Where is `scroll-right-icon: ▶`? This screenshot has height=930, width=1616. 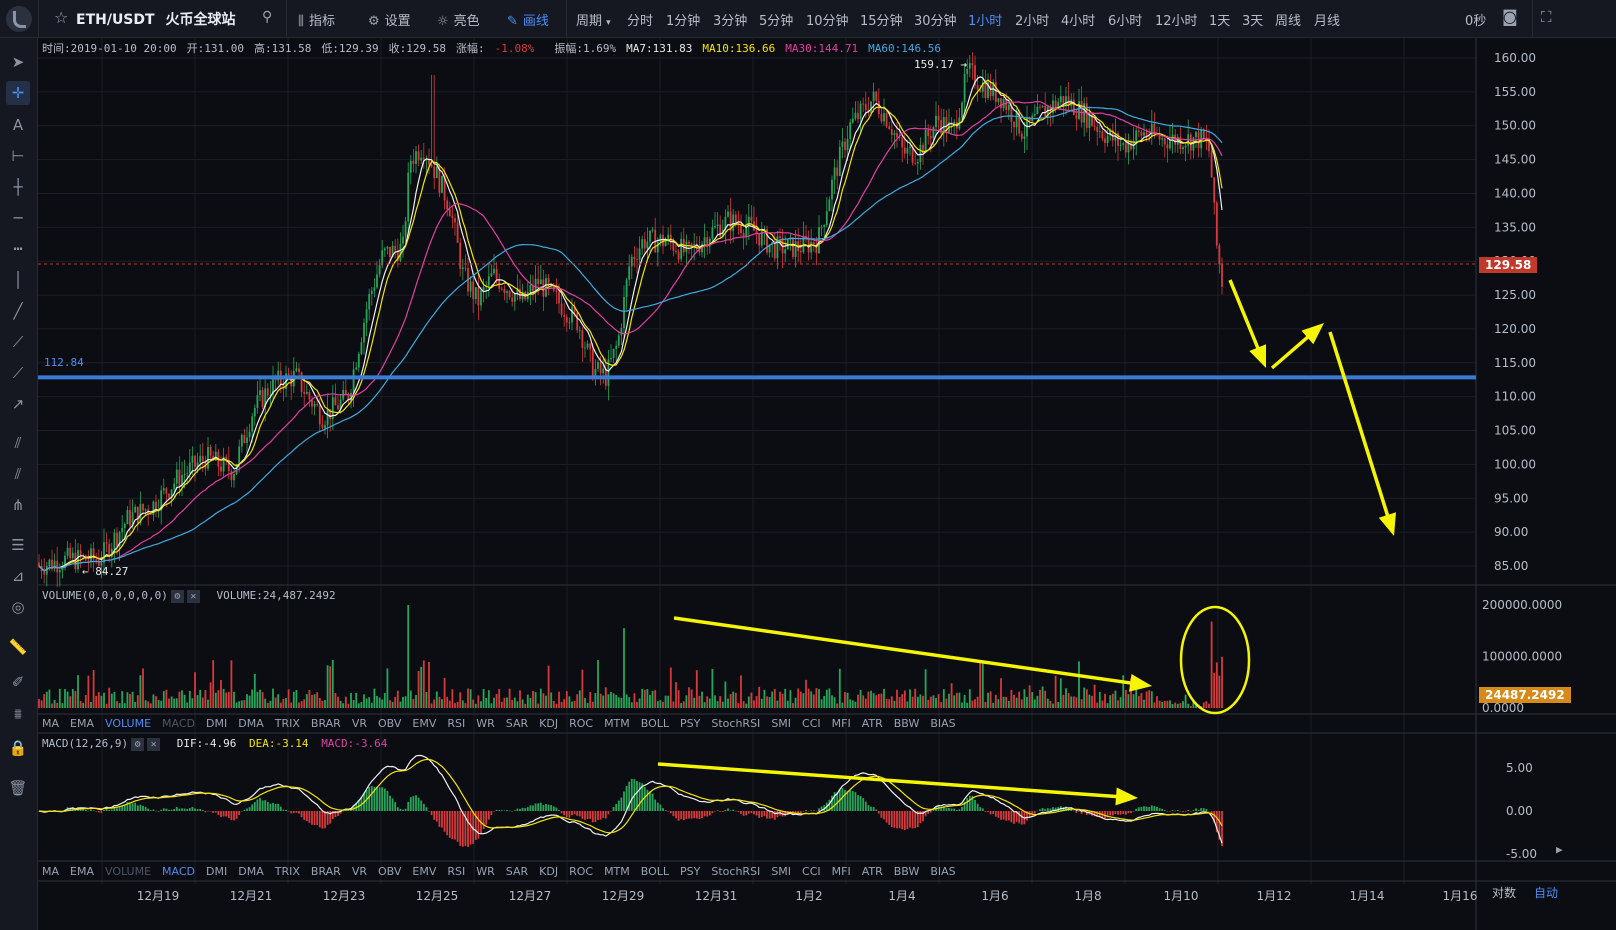 scroll-right-icon: ▶ is located at coordinates (1559, 849).